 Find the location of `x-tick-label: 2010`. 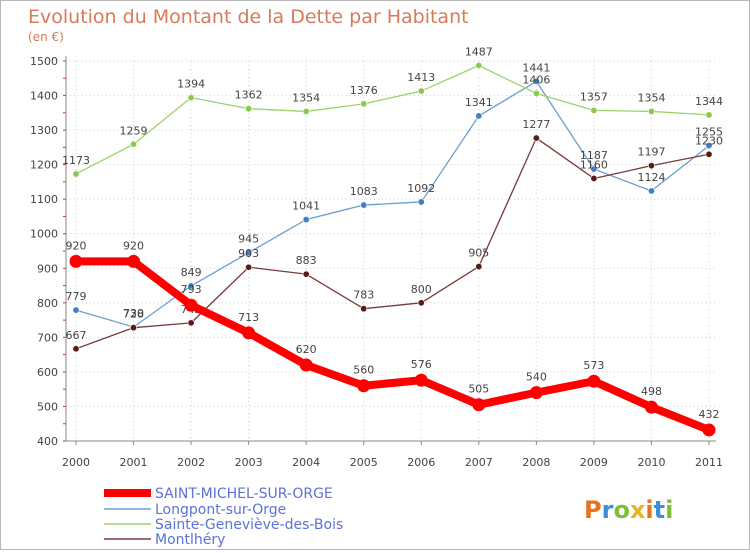

x-tick-label: 2010 is located at coordinates (651, 462).